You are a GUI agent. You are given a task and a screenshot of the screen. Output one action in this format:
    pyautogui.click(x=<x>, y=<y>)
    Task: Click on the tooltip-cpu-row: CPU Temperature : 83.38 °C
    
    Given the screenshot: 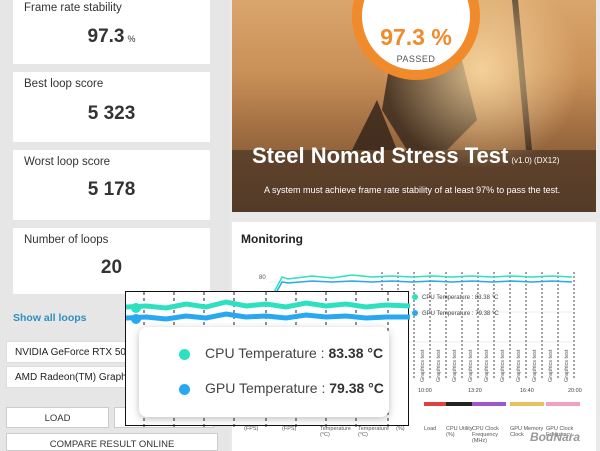 What is the action you would take?
    pyautogui.click(x=294, y=353)
    